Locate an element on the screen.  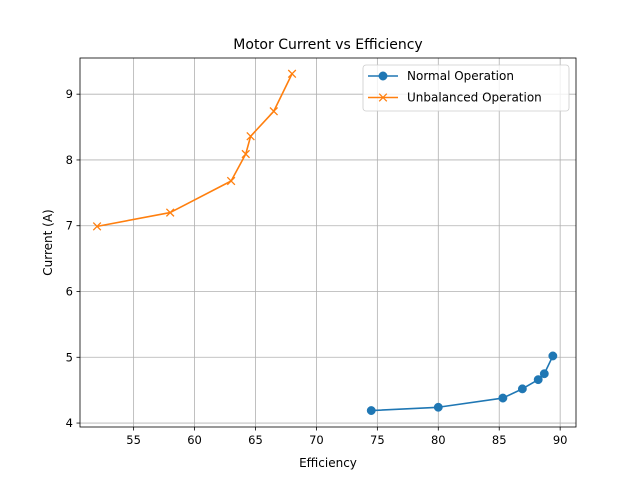
y-tick-label: 8 is located at coordinates (69, 160).